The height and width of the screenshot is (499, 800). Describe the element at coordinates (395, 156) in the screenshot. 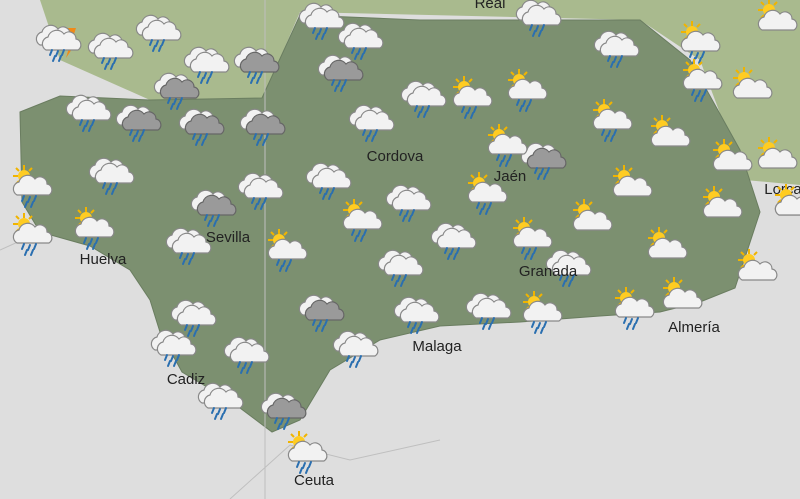

I see `city-label: Cordova` at that location.